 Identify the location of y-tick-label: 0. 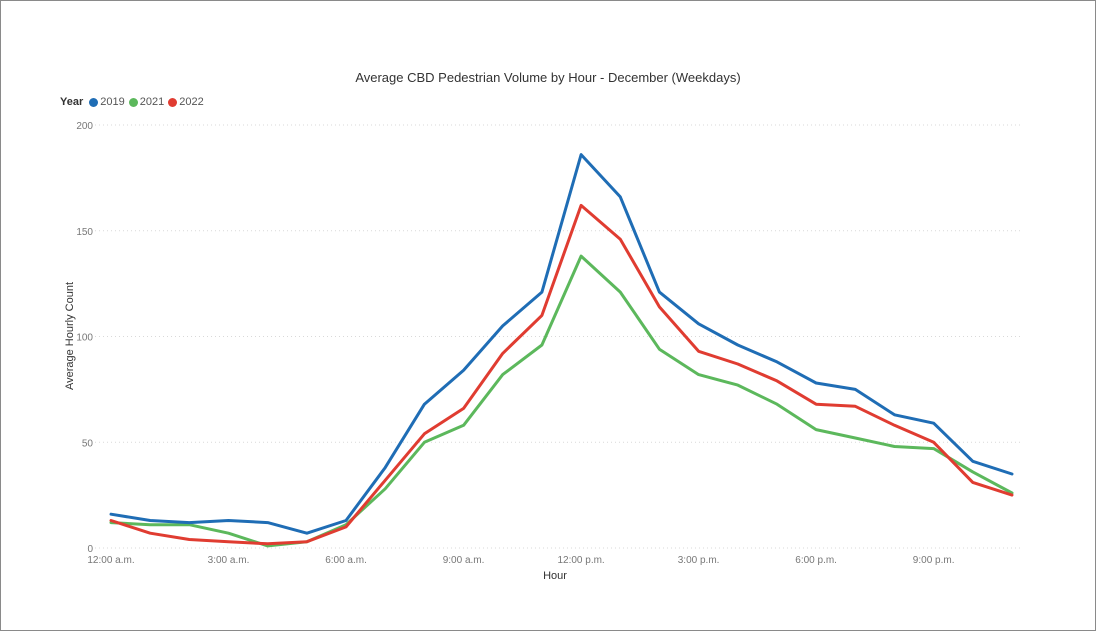
(90, 549).